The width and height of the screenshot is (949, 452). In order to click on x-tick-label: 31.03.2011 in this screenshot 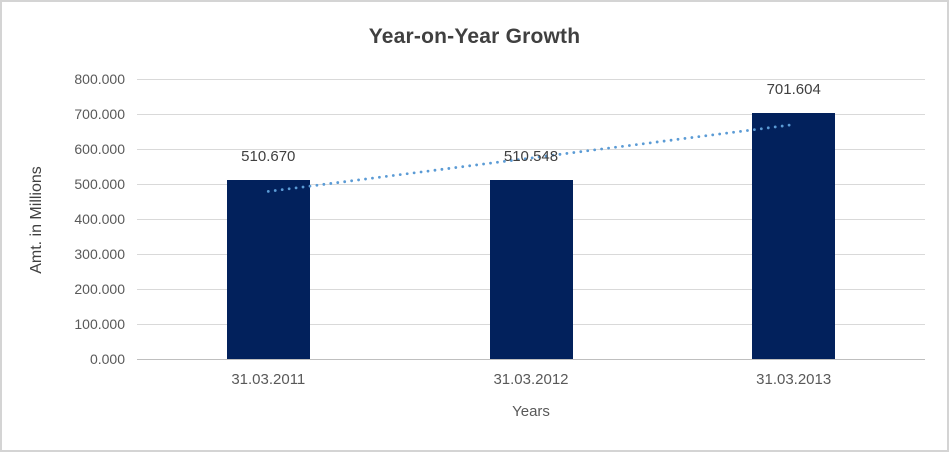, I will do `click(268, 379)`.